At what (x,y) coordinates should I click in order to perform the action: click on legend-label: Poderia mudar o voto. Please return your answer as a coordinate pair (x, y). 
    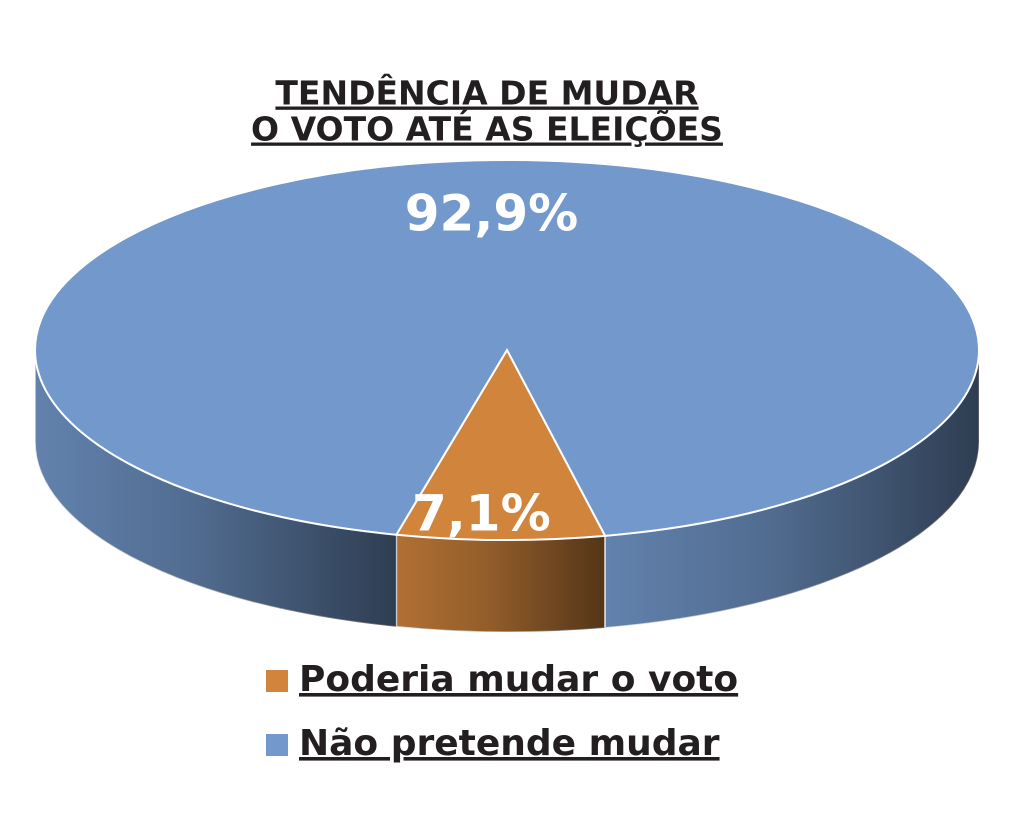
    Looking at the image, I should click on (518, 679).